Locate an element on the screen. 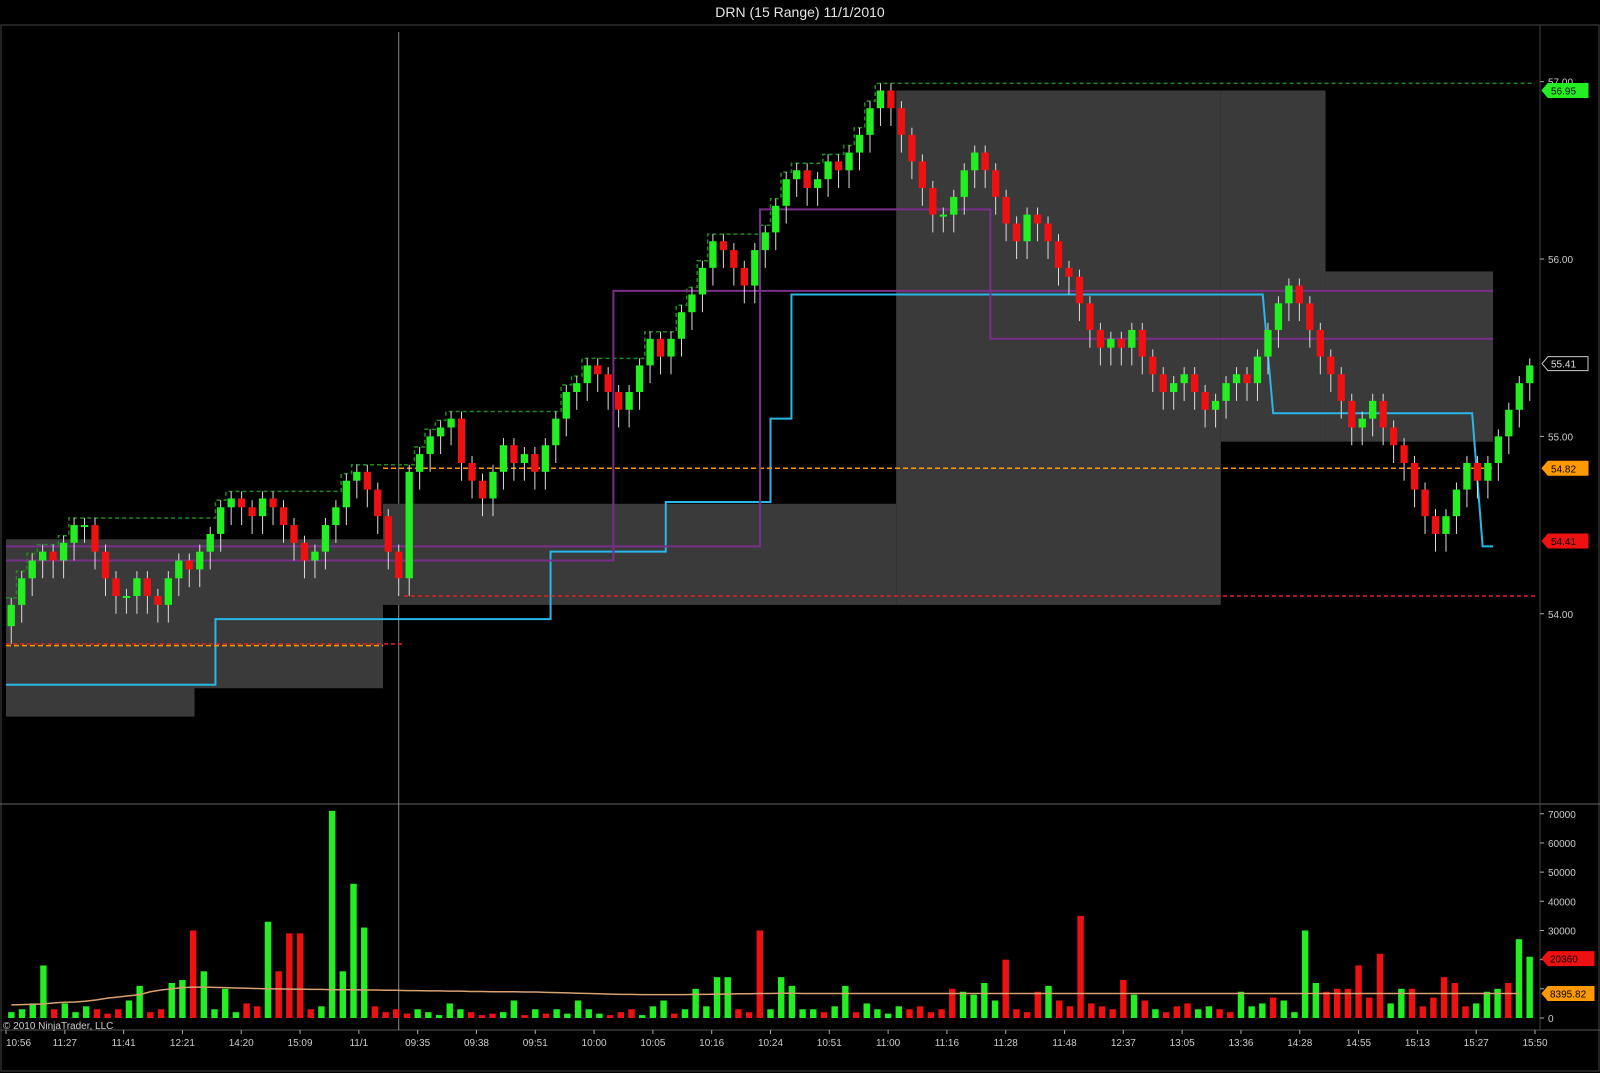  time-tick-label: 11/1 is located at coordinates (358, 1043).